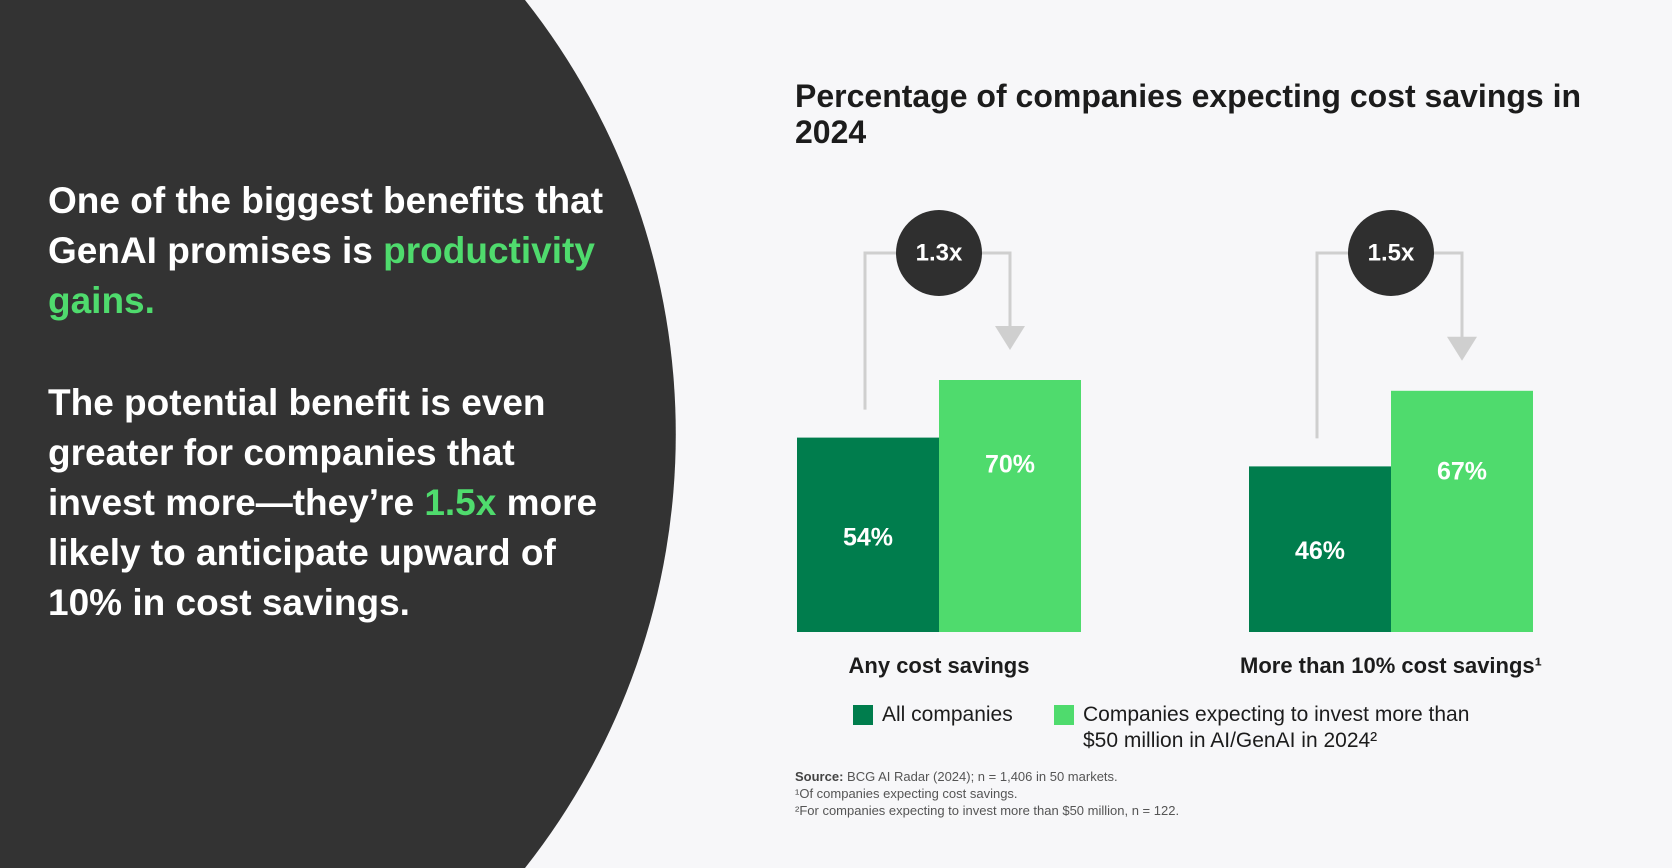 Image resolution: width=1672 pixels, height=868 pixels. I want to click on legend-label: All companies, so click(947, 714).